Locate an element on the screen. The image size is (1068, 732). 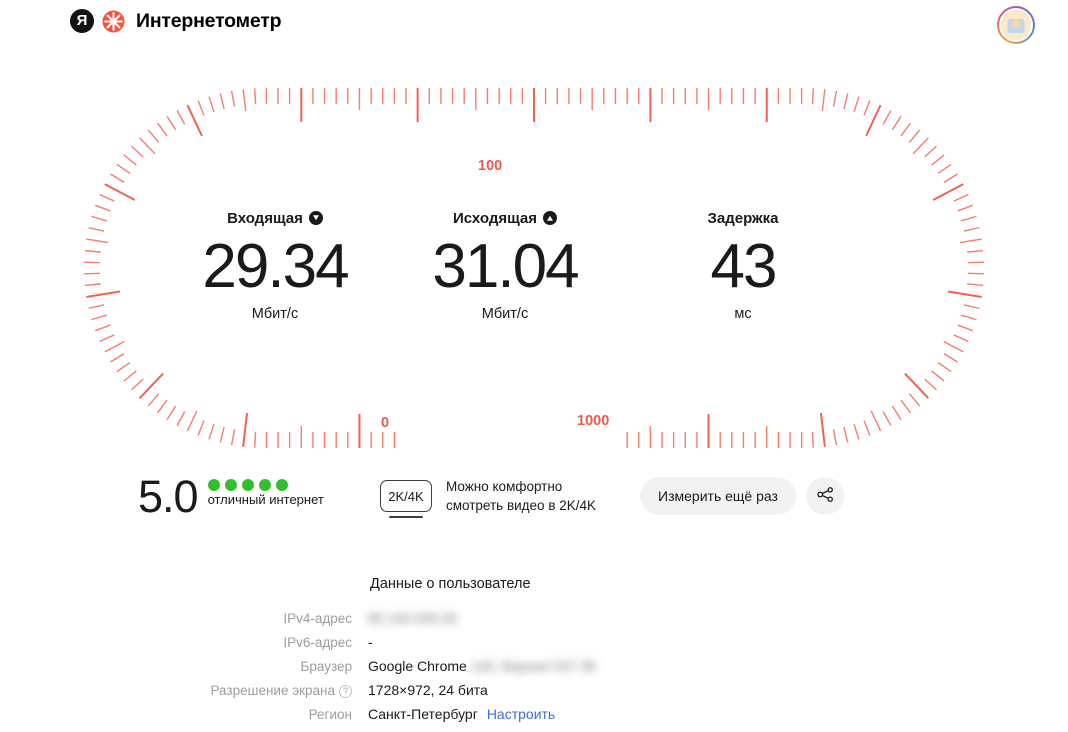
logo-group: Я Интернетометр is located at coordinates (175, 21).